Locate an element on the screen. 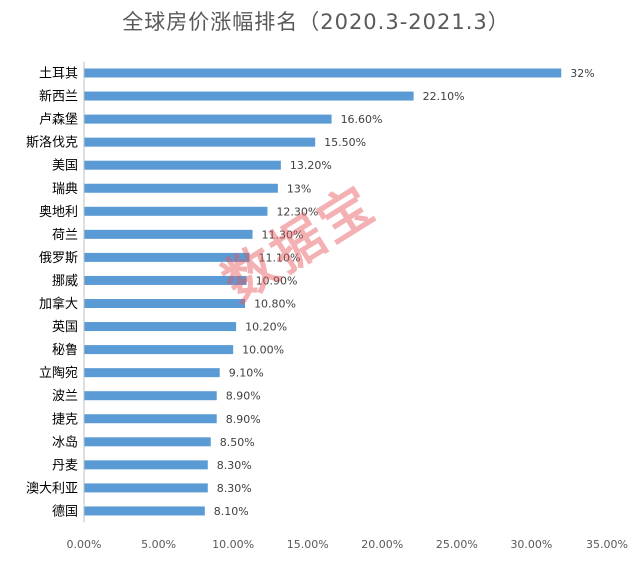 Image resolution: width=632 pixels, height=561 pixels. x-tick-label: 20.00% is located at coordinates (382, 544).